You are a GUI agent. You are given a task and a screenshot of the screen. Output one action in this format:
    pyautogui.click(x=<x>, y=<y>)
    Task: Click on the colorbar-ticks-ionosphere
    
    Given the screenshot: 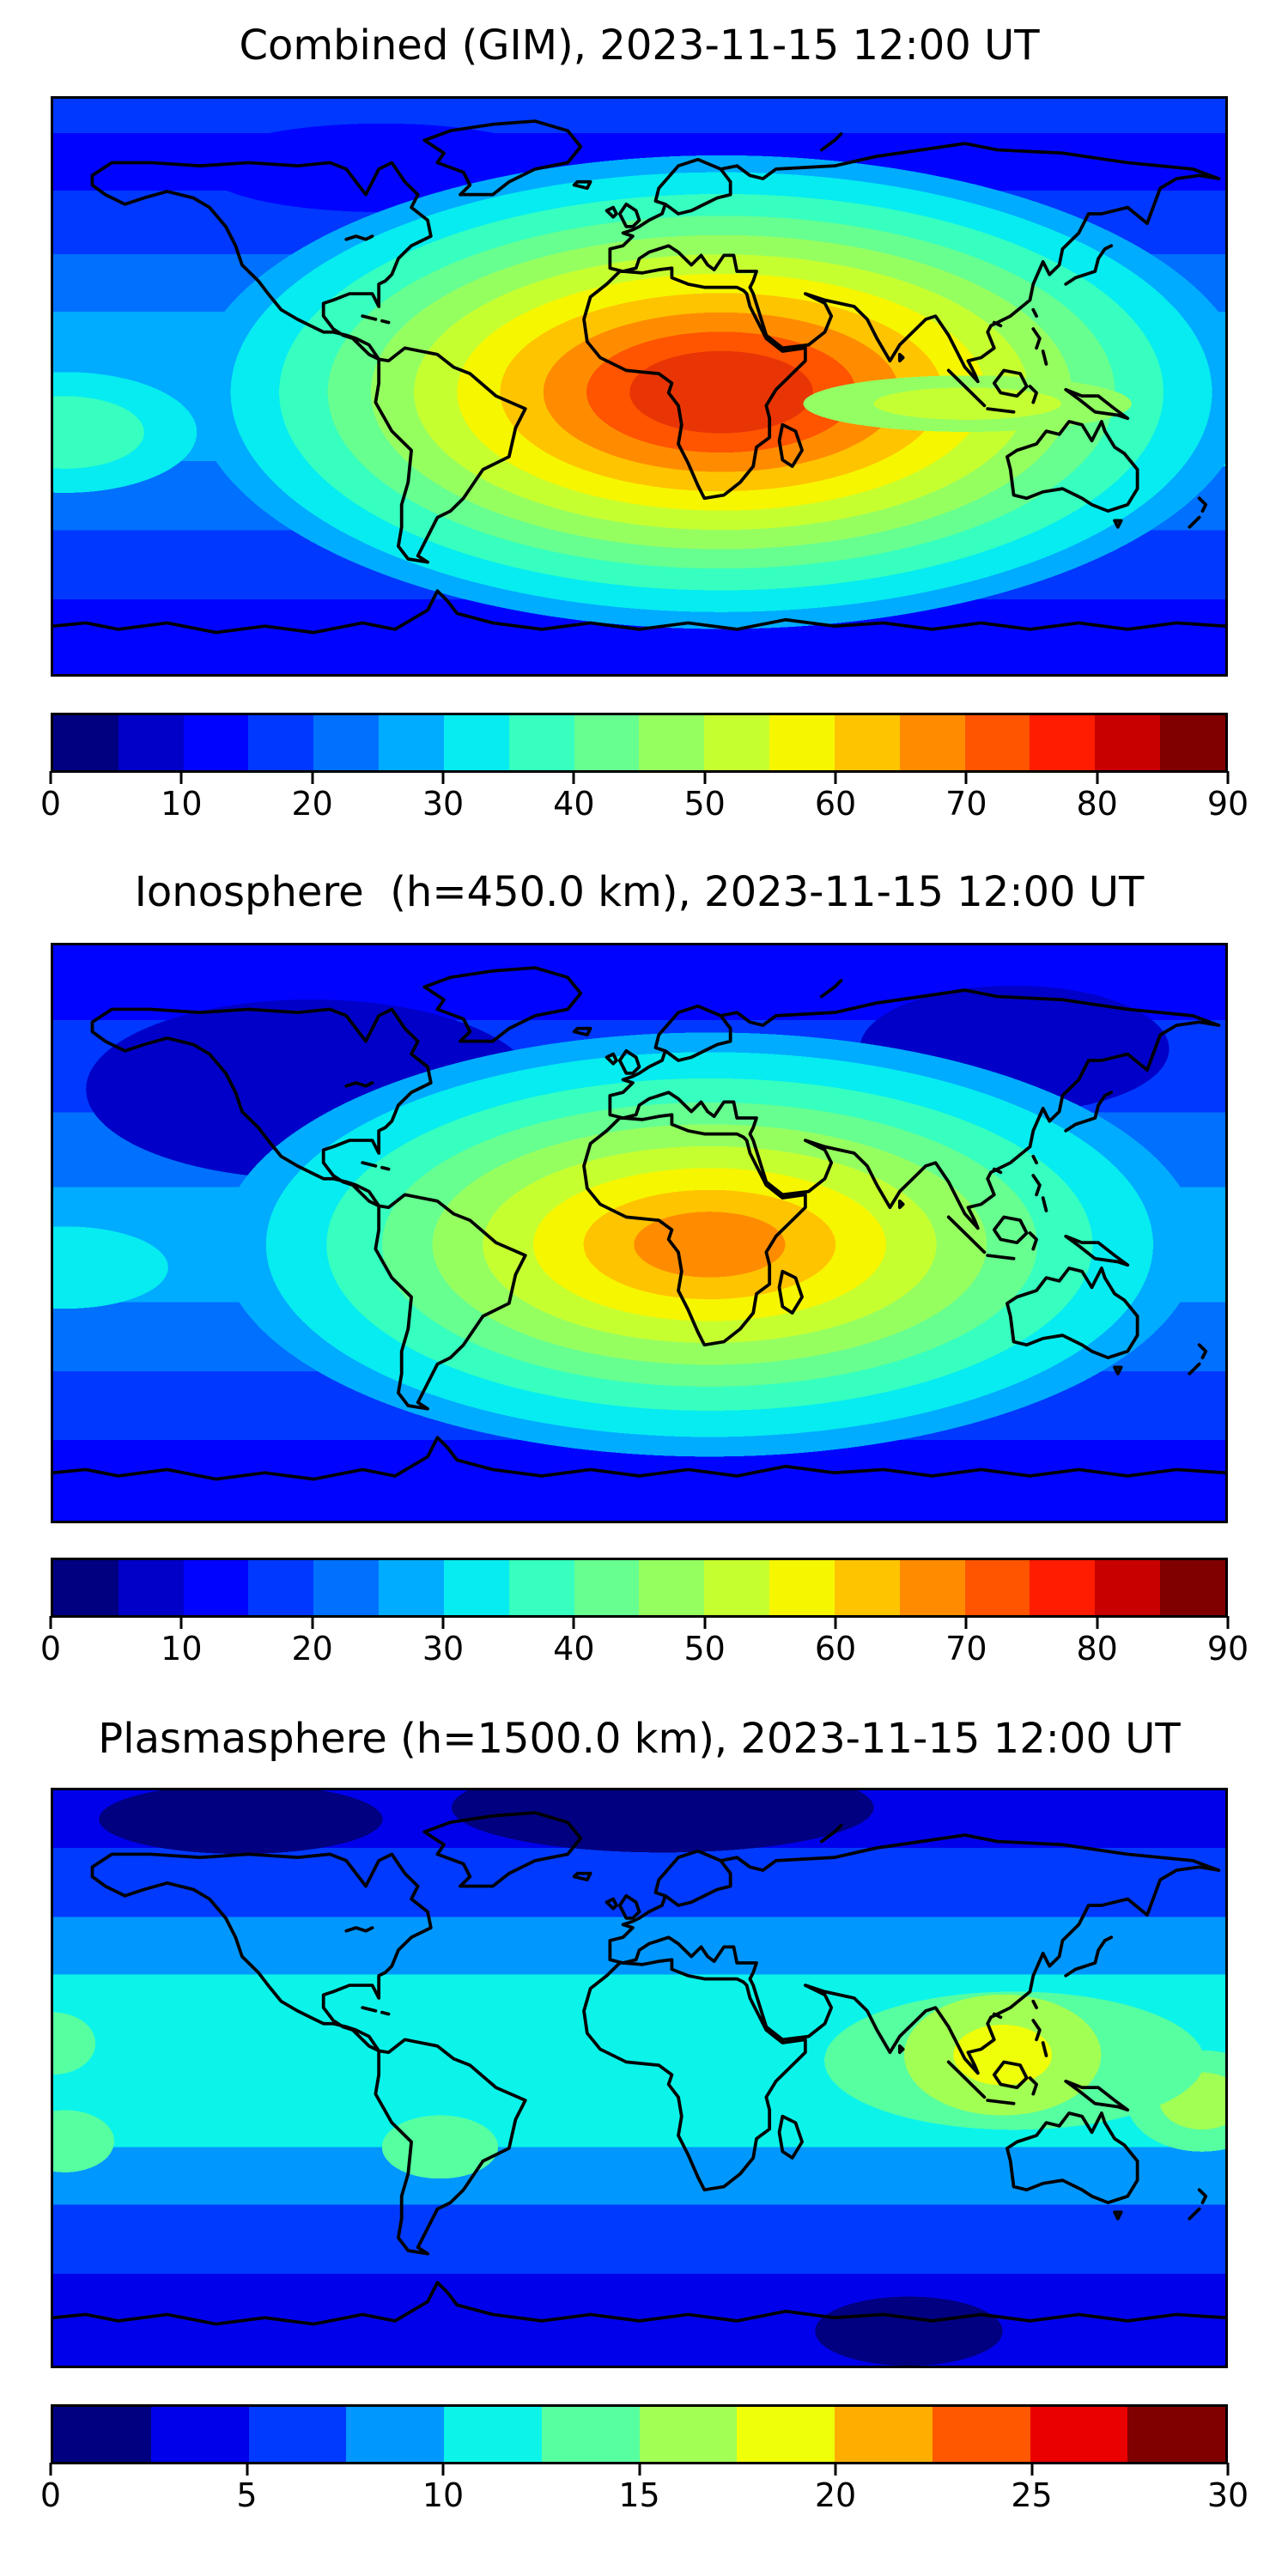 What is the action you would take?
    pyautogui.click(x=640, y=1623)
    